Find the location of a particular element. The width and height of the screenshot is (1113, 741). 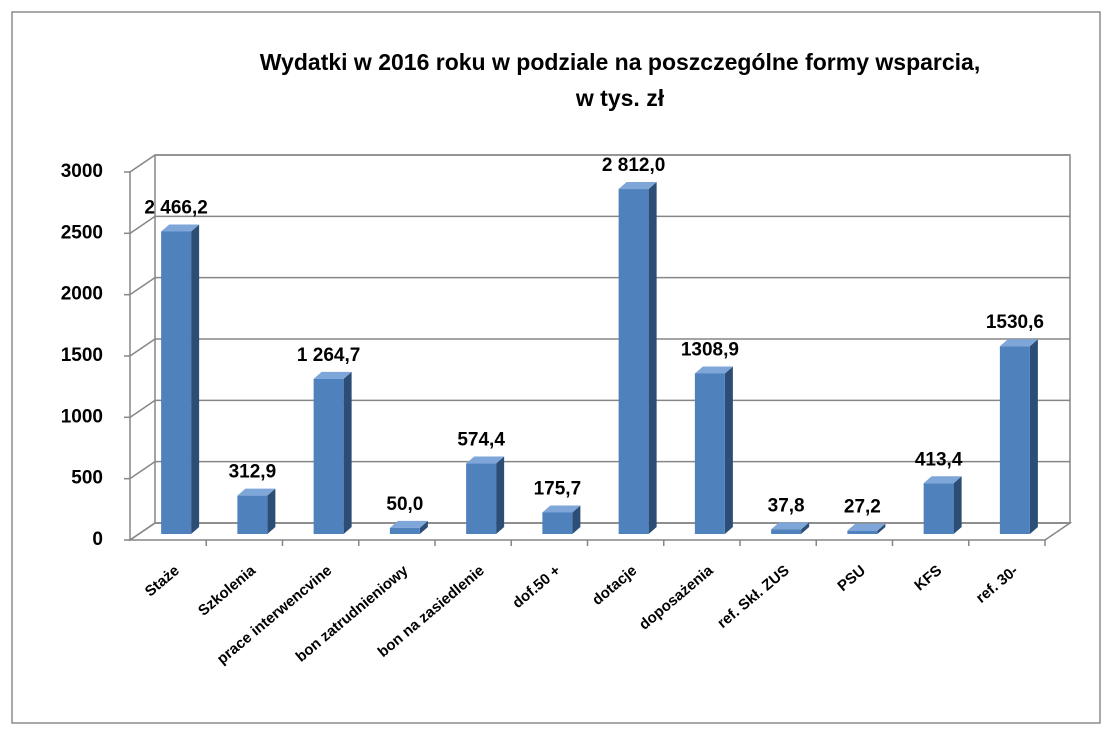

value-label: 37,8 is located at coordinates (786, 505).